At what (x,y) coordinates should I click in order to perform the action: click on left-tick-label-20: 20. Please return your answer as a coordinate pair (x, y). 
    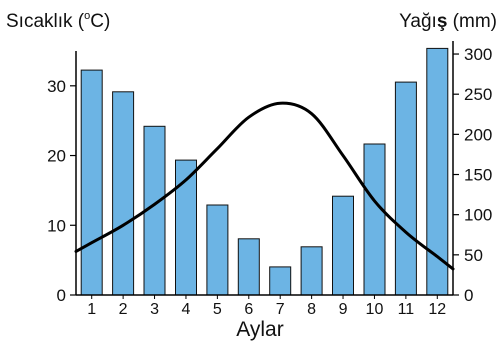
    Looking at the image, I should click on (56, 156).